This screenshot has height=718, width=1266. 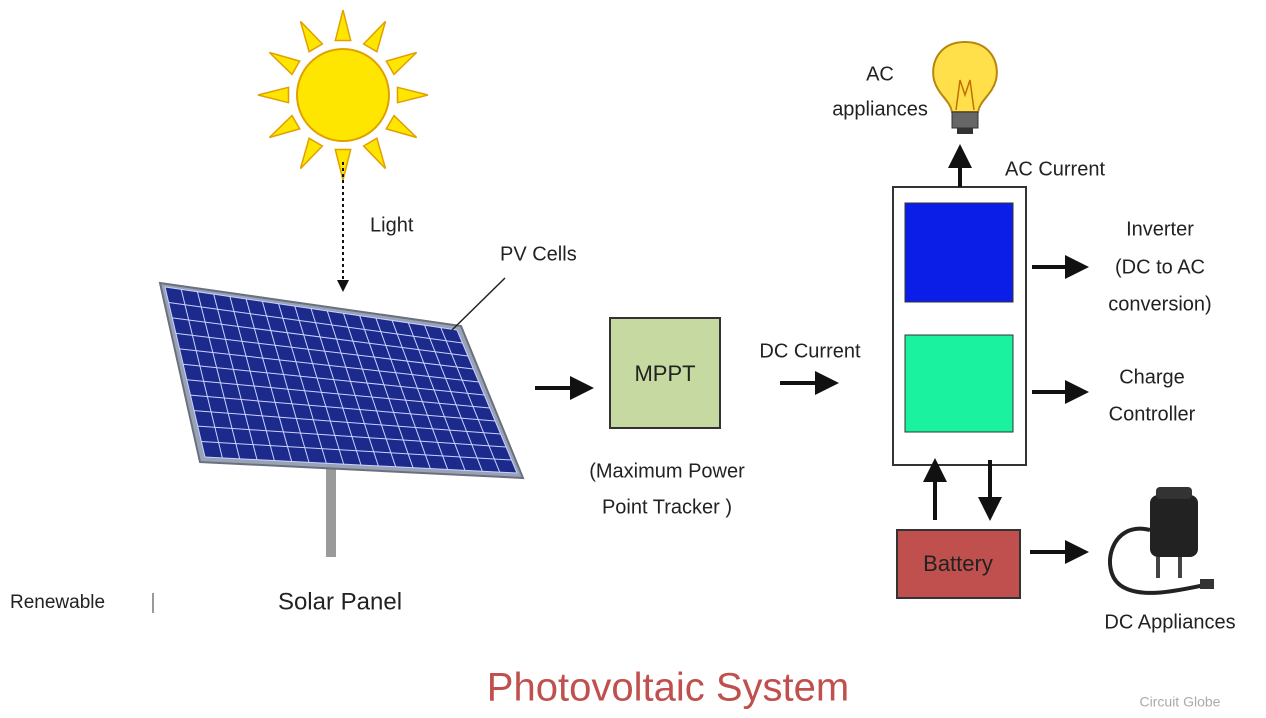 I want to click on solar-panel, so click(x=341, y=380).